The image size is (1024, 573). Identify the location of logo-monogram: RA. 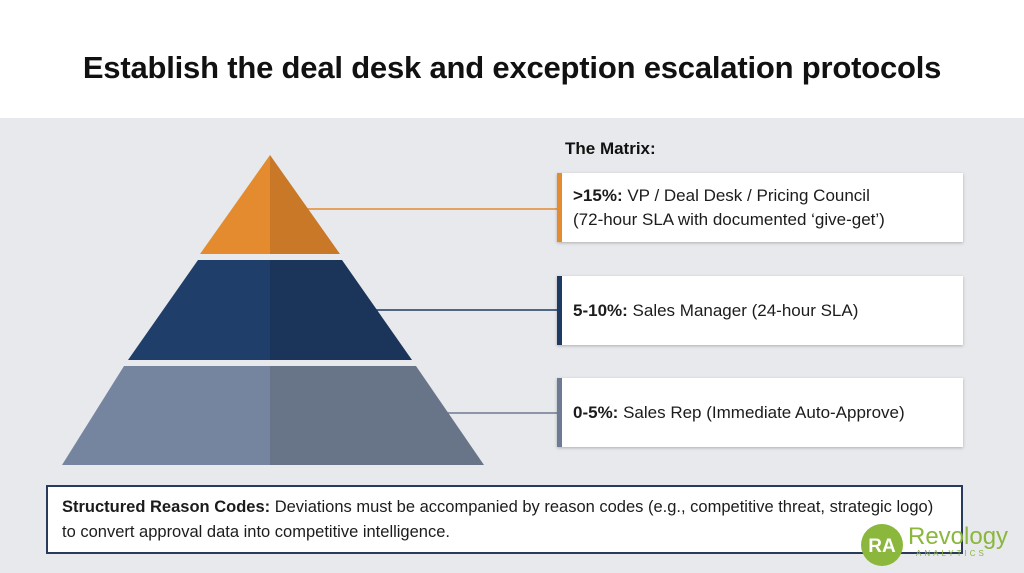
(882, 546).